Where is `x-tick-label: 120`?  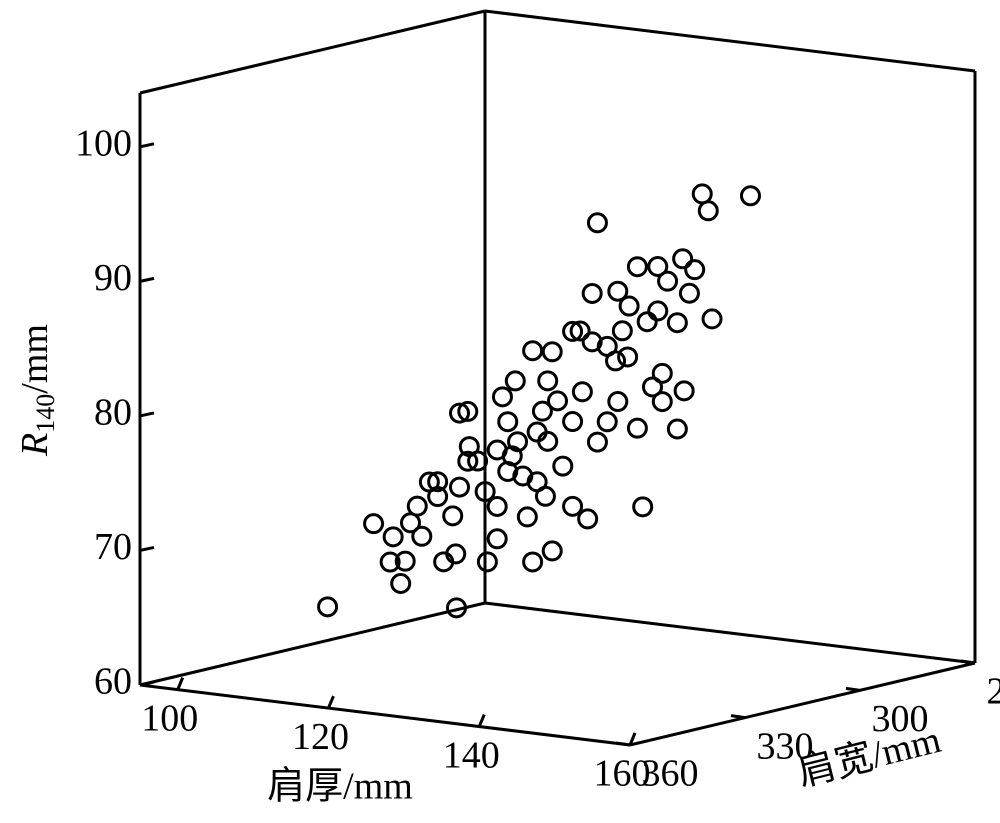 x-tick-label: 120 is located at coordinates (320, 737).